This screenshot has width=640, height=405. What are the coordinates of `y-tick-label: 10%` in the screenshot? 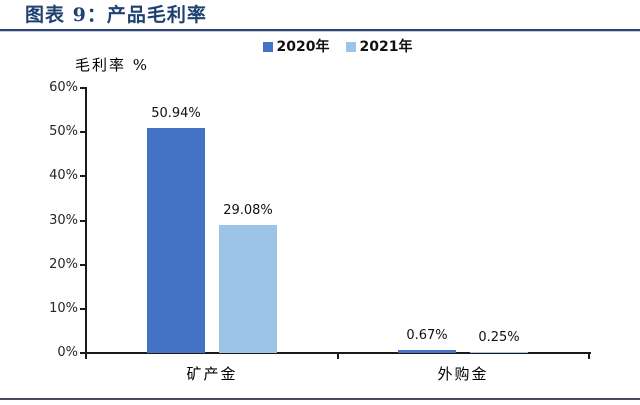 It's located at (63, 308).